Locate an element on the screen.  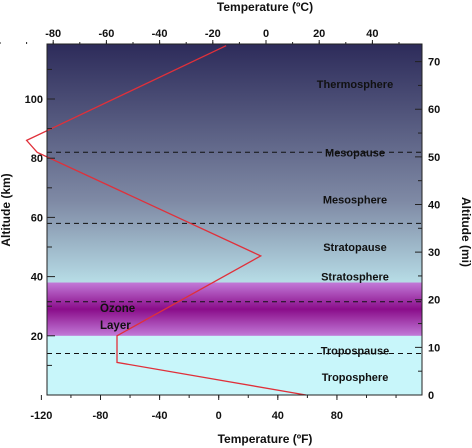
y-left-tick-label: 60 is located at coordinates (37, 218).